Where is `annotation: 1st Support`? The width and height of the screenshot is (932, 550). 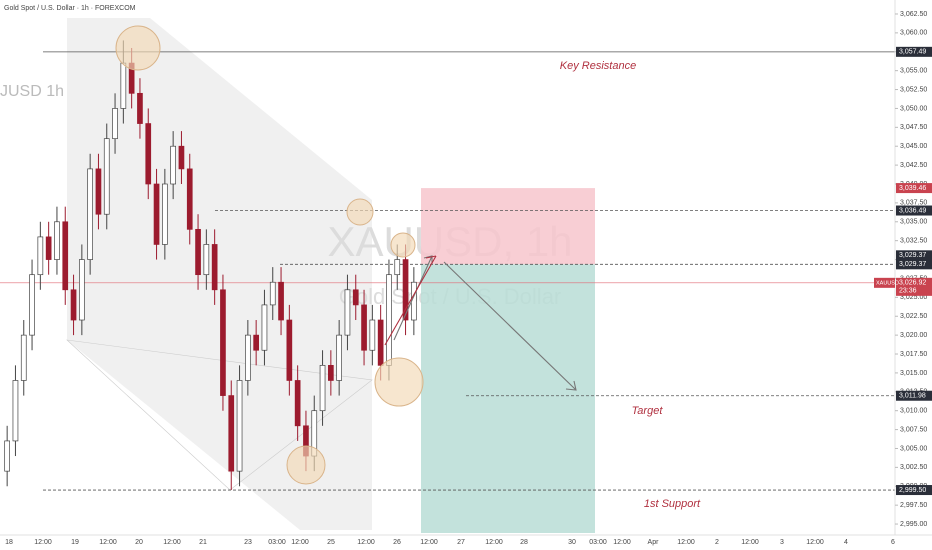 annotation: 1st Support is located at coordinates (672, 504).